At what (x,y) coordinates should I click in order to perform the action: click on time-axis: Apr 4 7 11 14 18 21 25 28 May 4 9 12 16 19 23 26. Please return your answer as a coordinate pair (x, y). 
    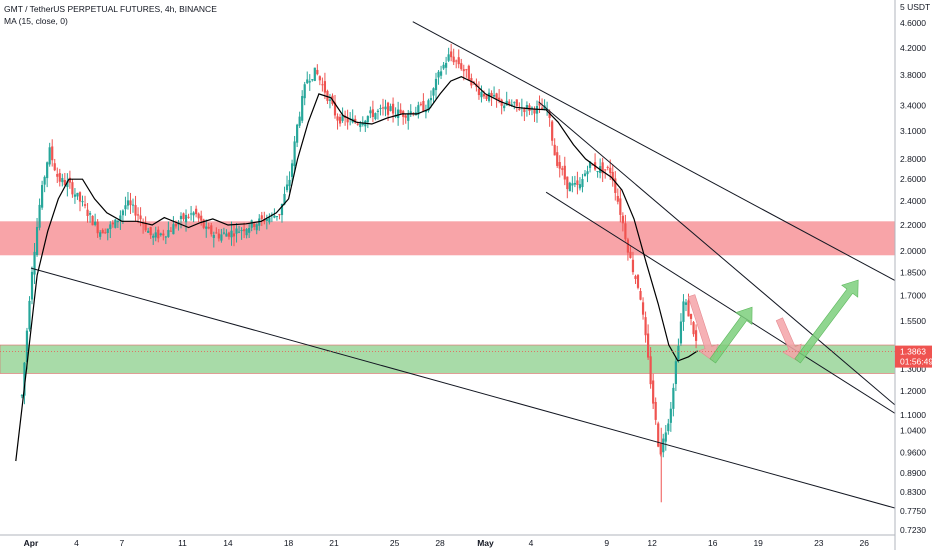
    Looking at the image, I should click on (447, 541).